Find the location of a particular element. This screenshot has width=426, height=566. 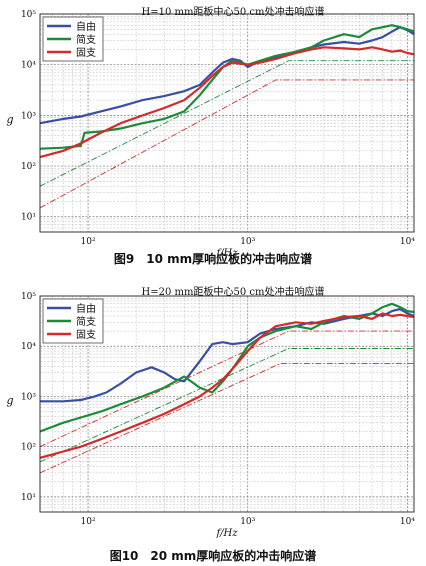

chart-title: H=20 mm距板中心50 cm处冲击响应谱 is located at coordinates (233, 292).